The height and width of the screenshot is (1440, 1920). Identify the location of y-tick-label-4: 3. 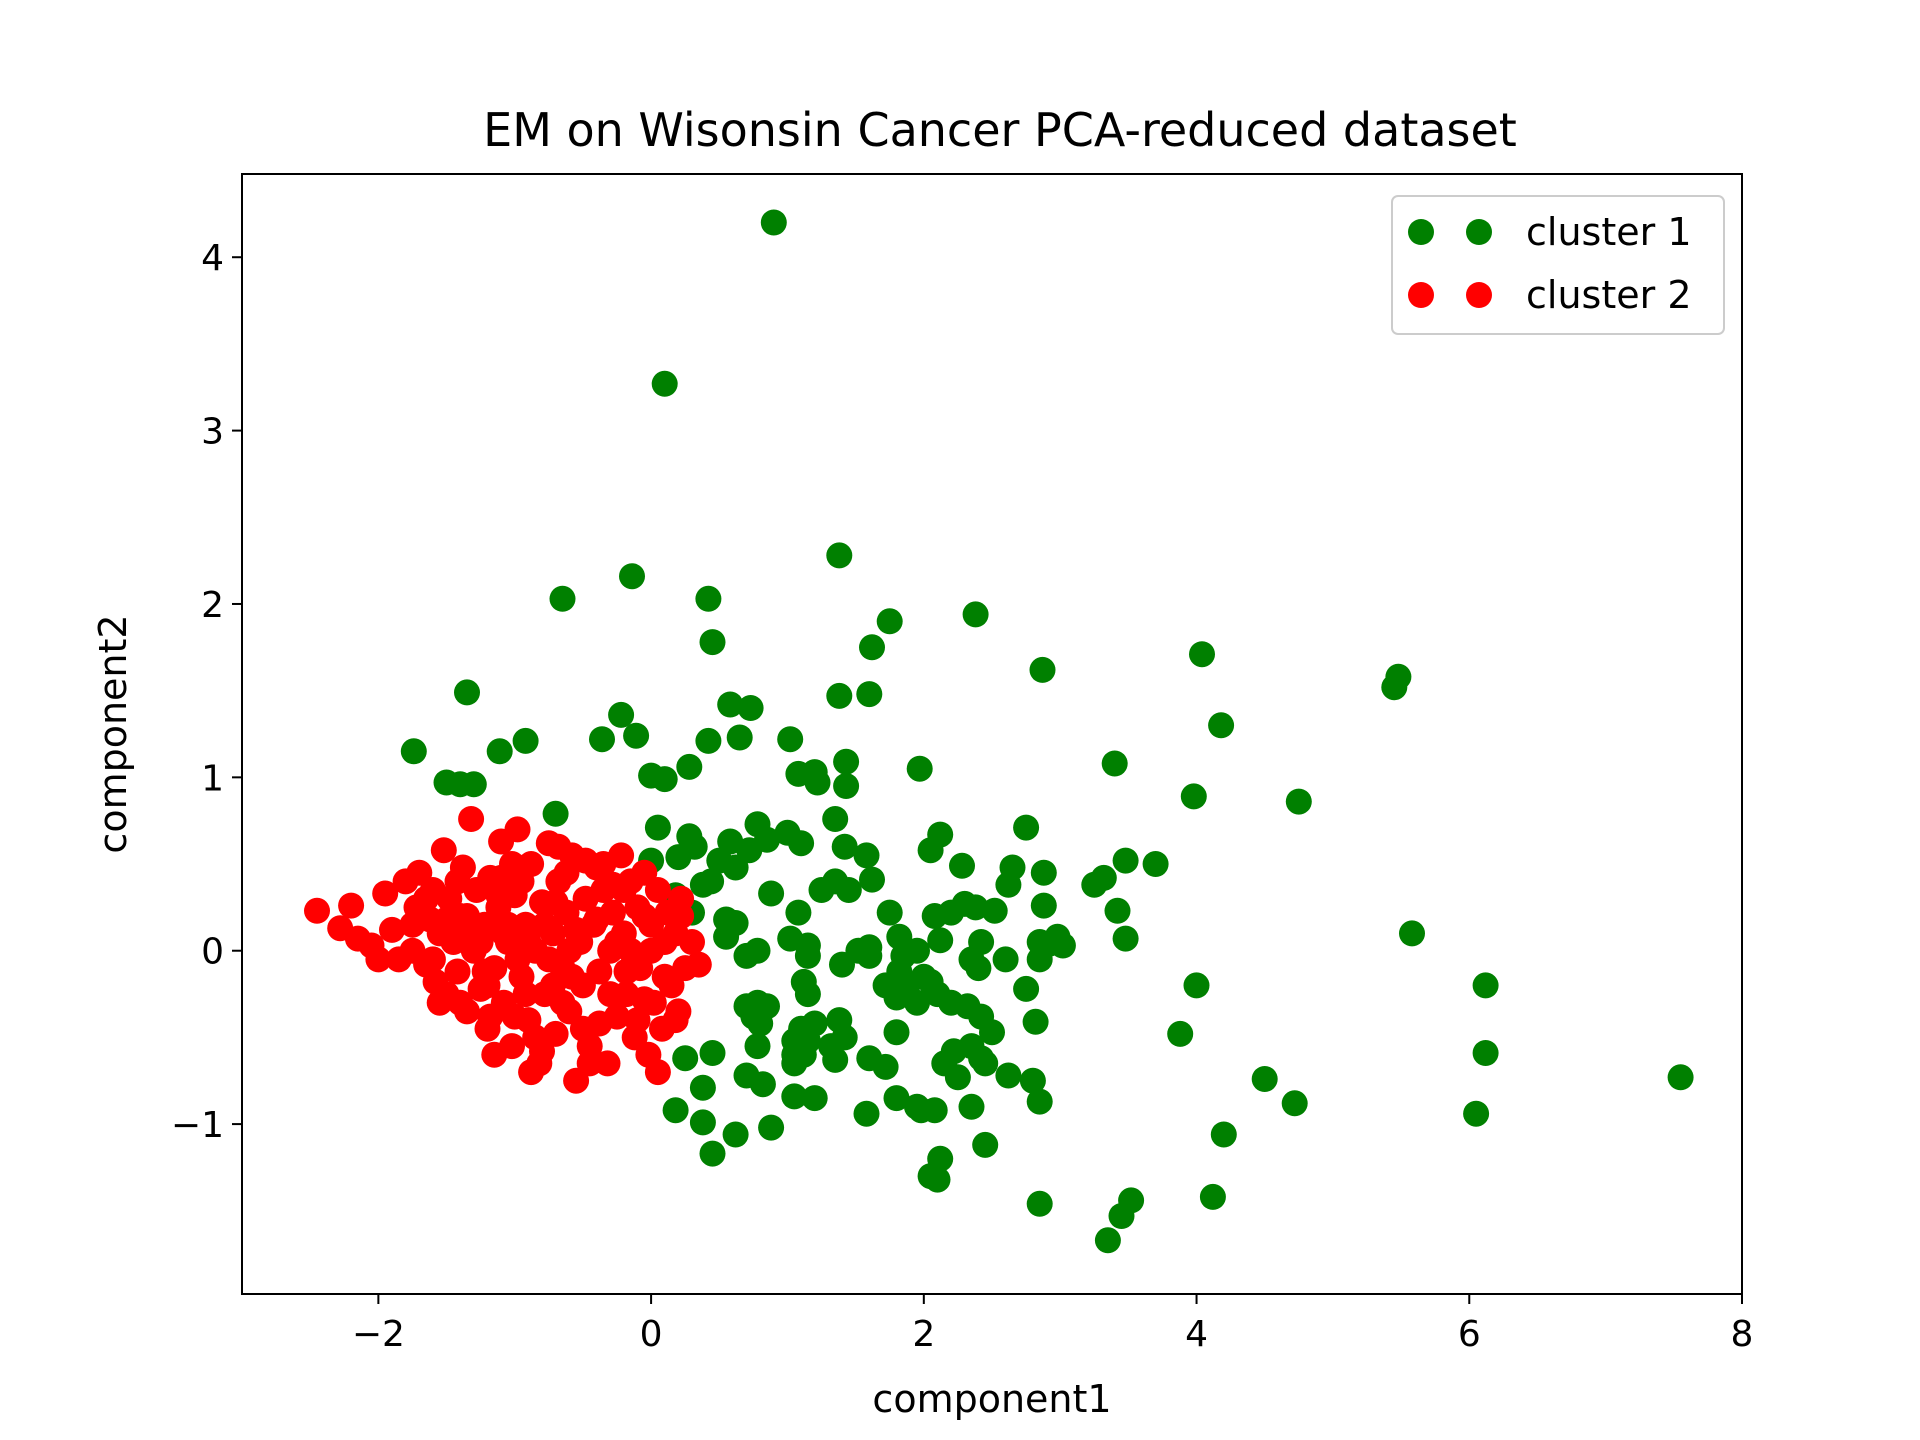
(212, 432).